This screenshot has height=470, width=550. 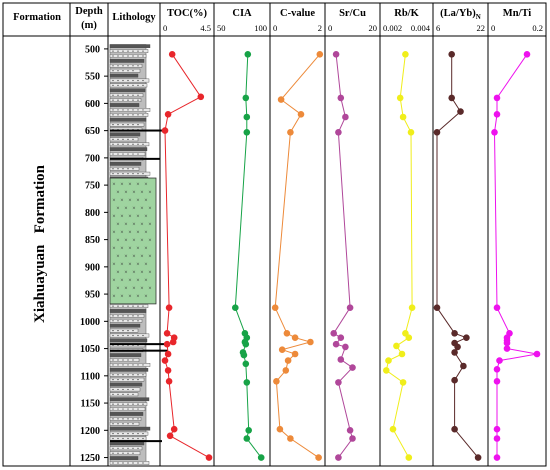 I want to click on panel-title: Sr/Cu, so click(x=352, y=13).